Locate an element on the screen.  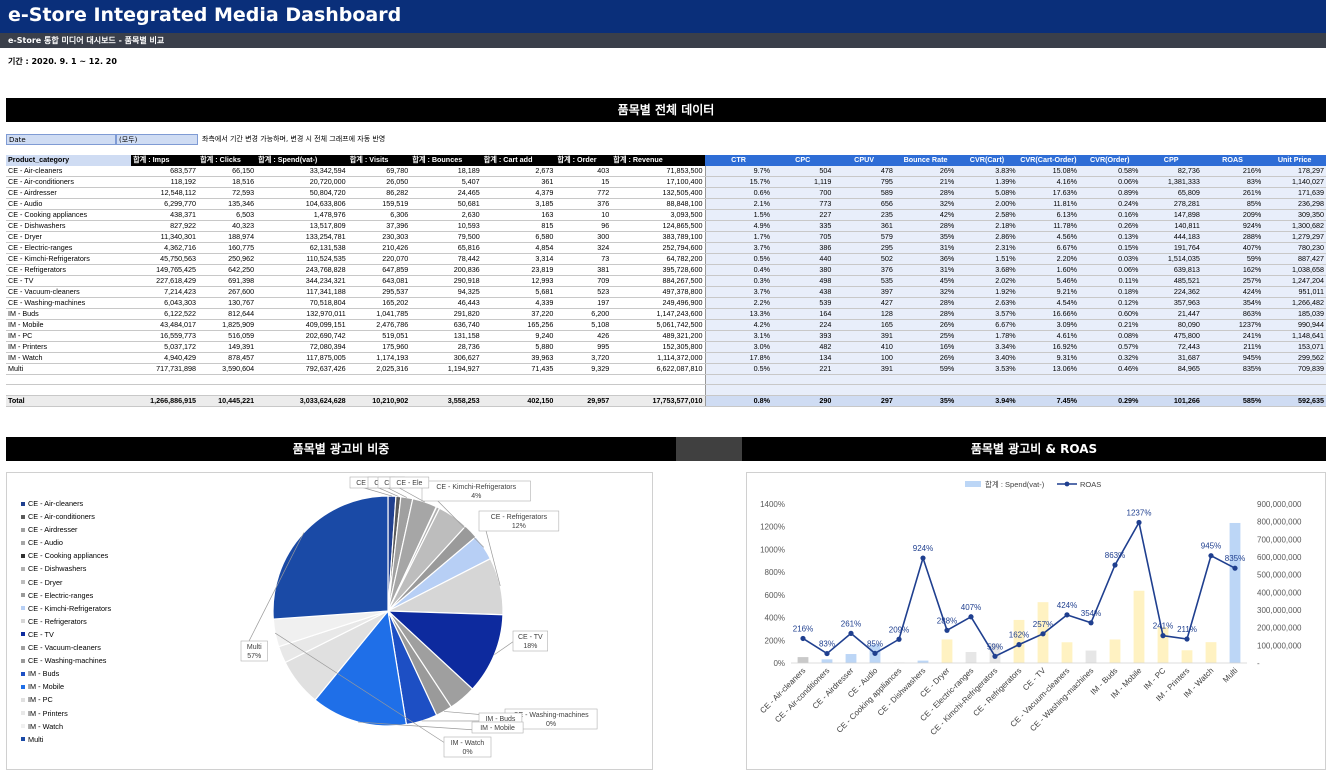
pie-legend-item: Multi is located at coordinates (66, 739).